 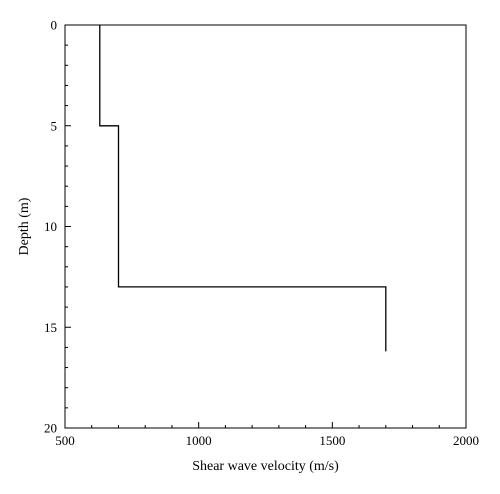 What do you see at coordinates (50, 428) in the screenshot?
I see `y-tick-label: 20` at bounding box center [50, 428].